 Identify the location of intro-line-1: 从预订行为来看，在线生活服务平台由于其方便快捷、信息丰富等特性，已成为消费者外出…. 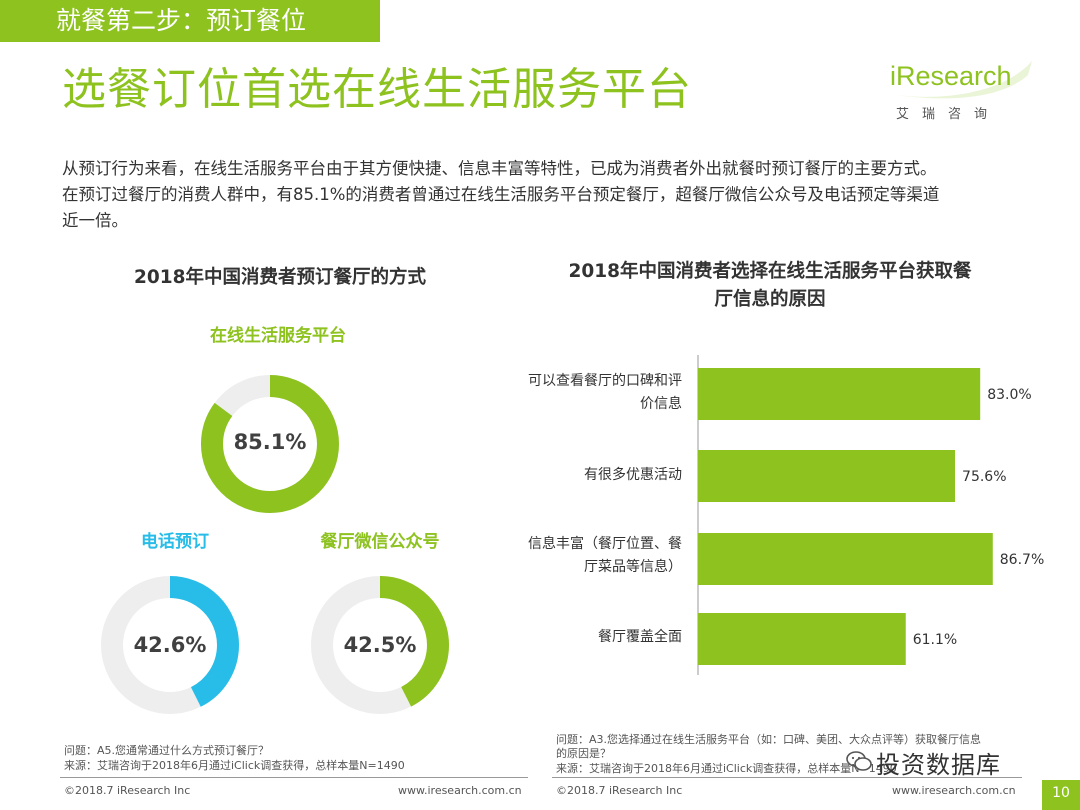
(499, 168).